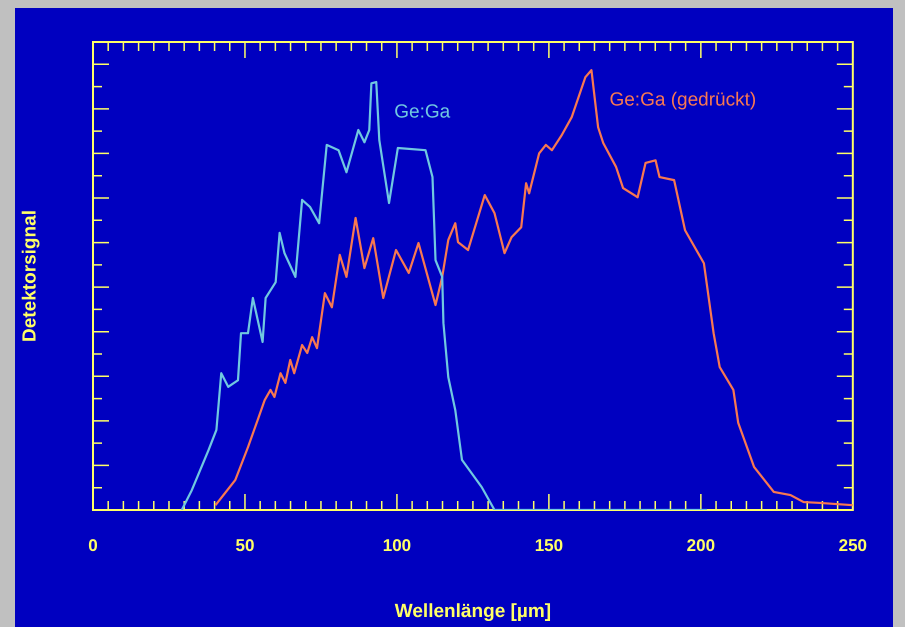 This screenshot has height=627, width=905. I want to click on x-axis-title: Wellenlänge [µm], so click(473, 611).